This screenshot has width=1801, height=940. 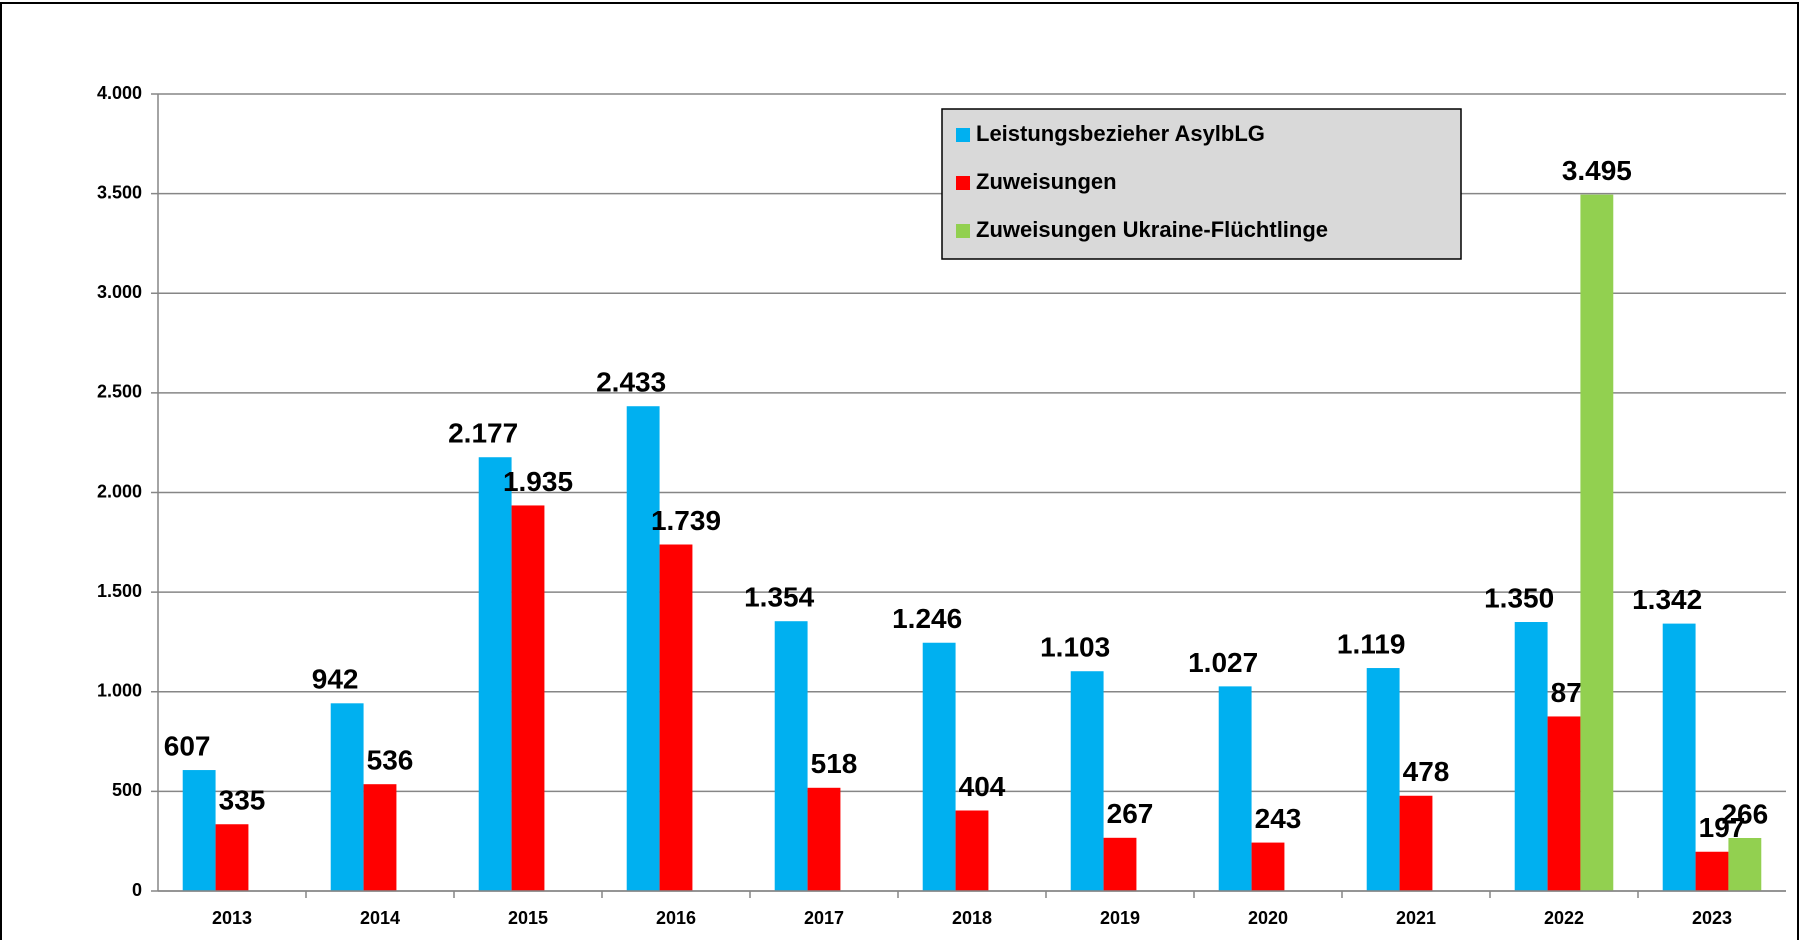 What do you see at coordinates (483, 433) in the screenshot?
I see `data-label: 2.177` at bounding box center [483, 433].